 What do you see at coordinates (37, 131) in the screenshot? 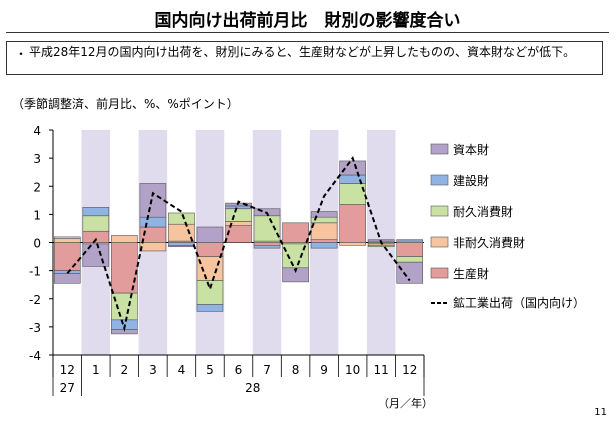
I see `y-tick-label: 4` at bounding box center [37, 131].